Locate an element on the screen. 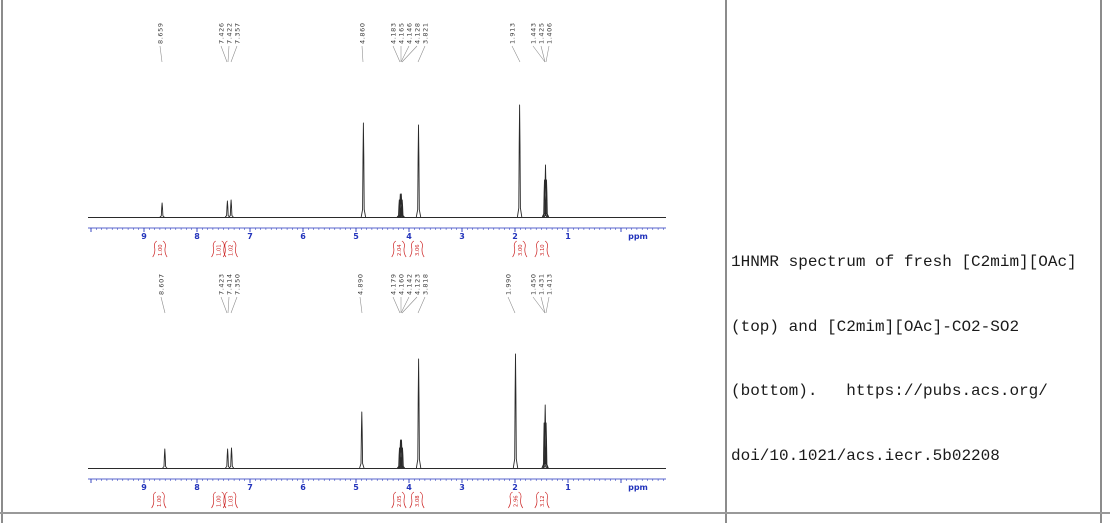 The height and width of the screenshot is (523, 1110). svg-text: 1.913 is located at coordinates (512, 33).